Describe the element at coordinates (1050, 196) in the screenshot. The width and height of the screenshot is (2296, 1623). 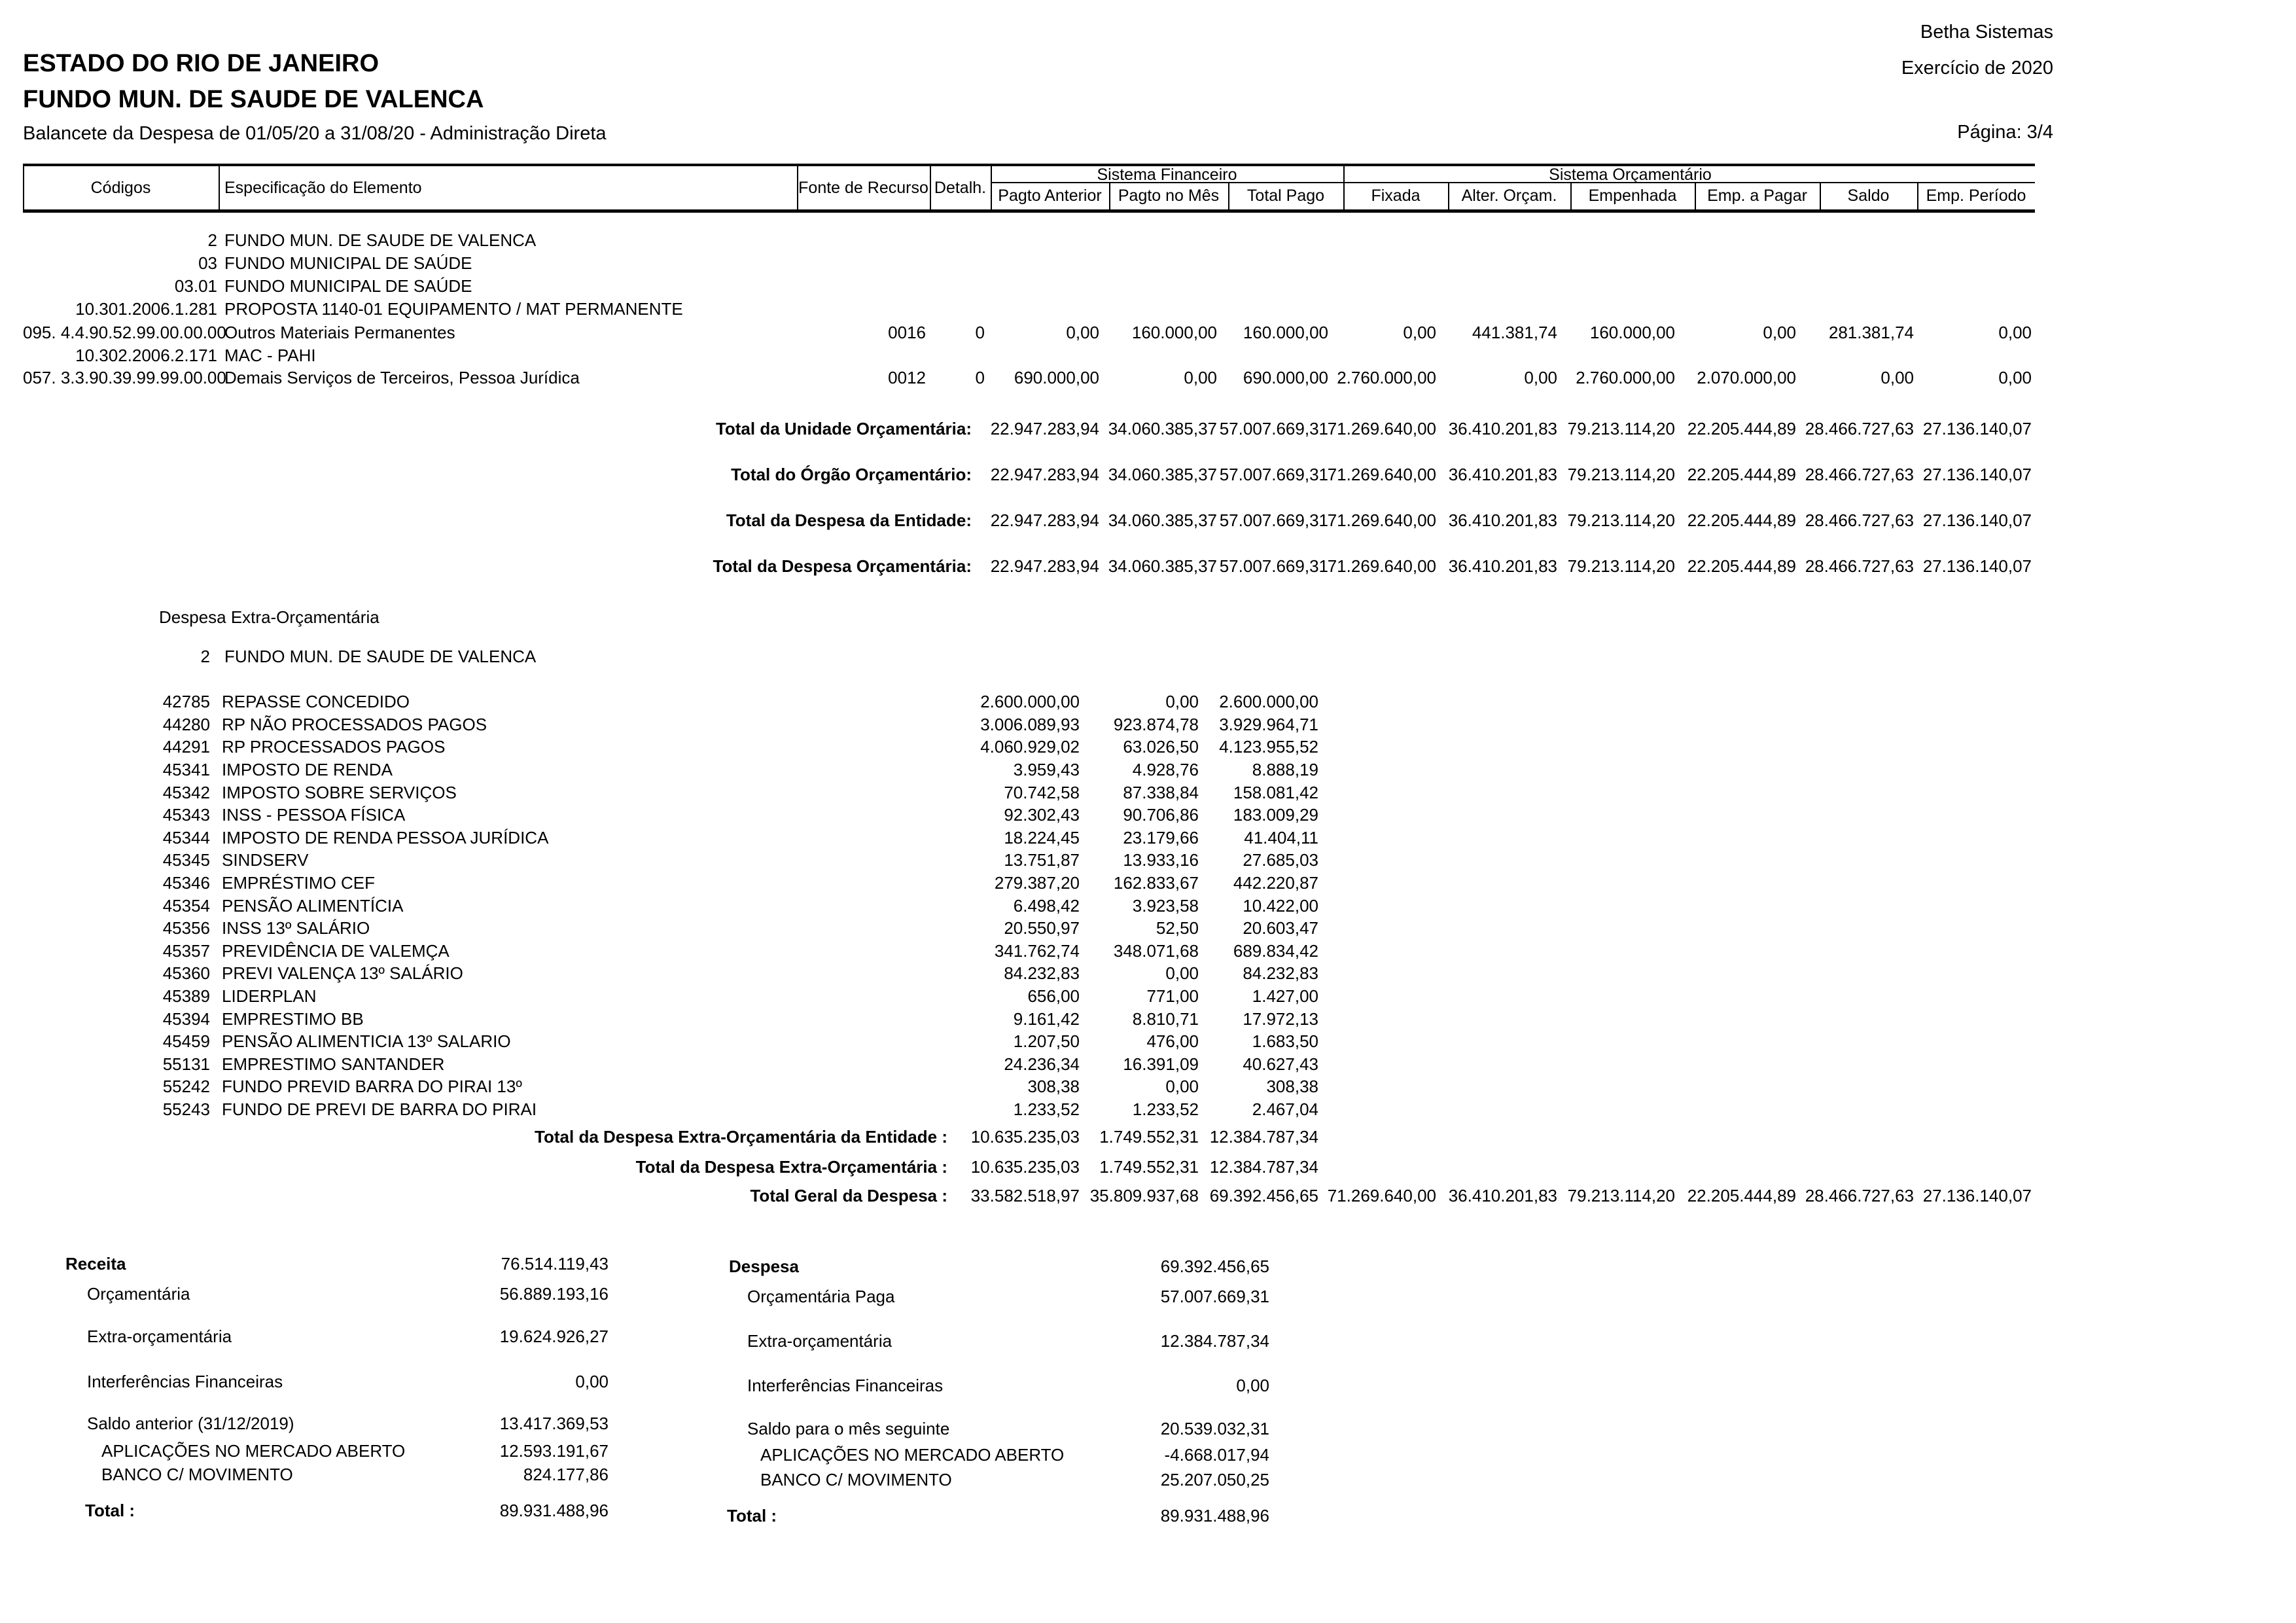
I see `col-header-pagto-anterior: Pagto Anterior` at that location.